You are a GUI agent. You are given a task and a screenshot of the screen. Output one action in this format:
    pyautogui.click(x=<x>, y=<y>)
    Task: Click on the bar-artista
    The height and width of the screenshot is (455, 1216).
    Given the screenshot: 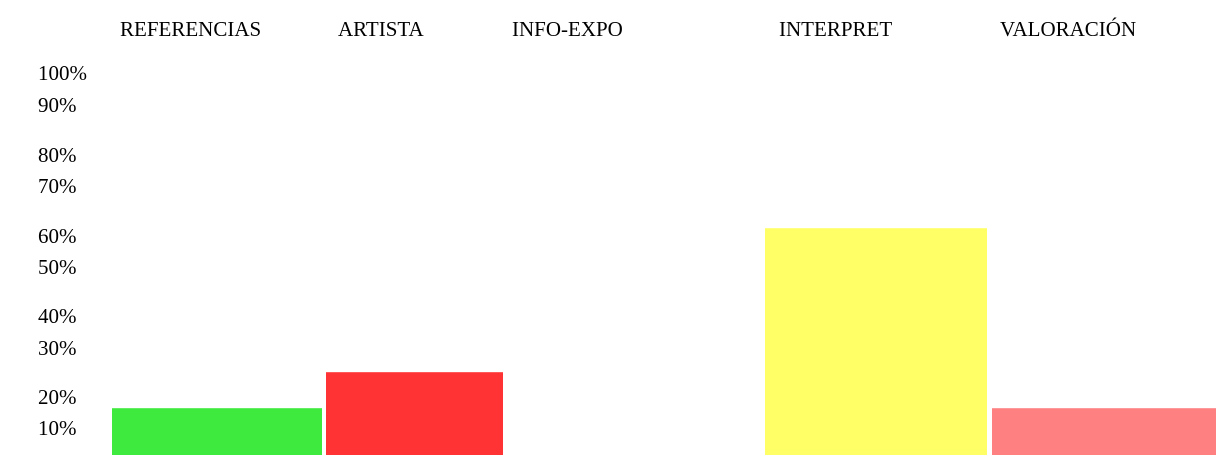 What is the action you would take?
    pyautogui.click(x=414, y=413)
    